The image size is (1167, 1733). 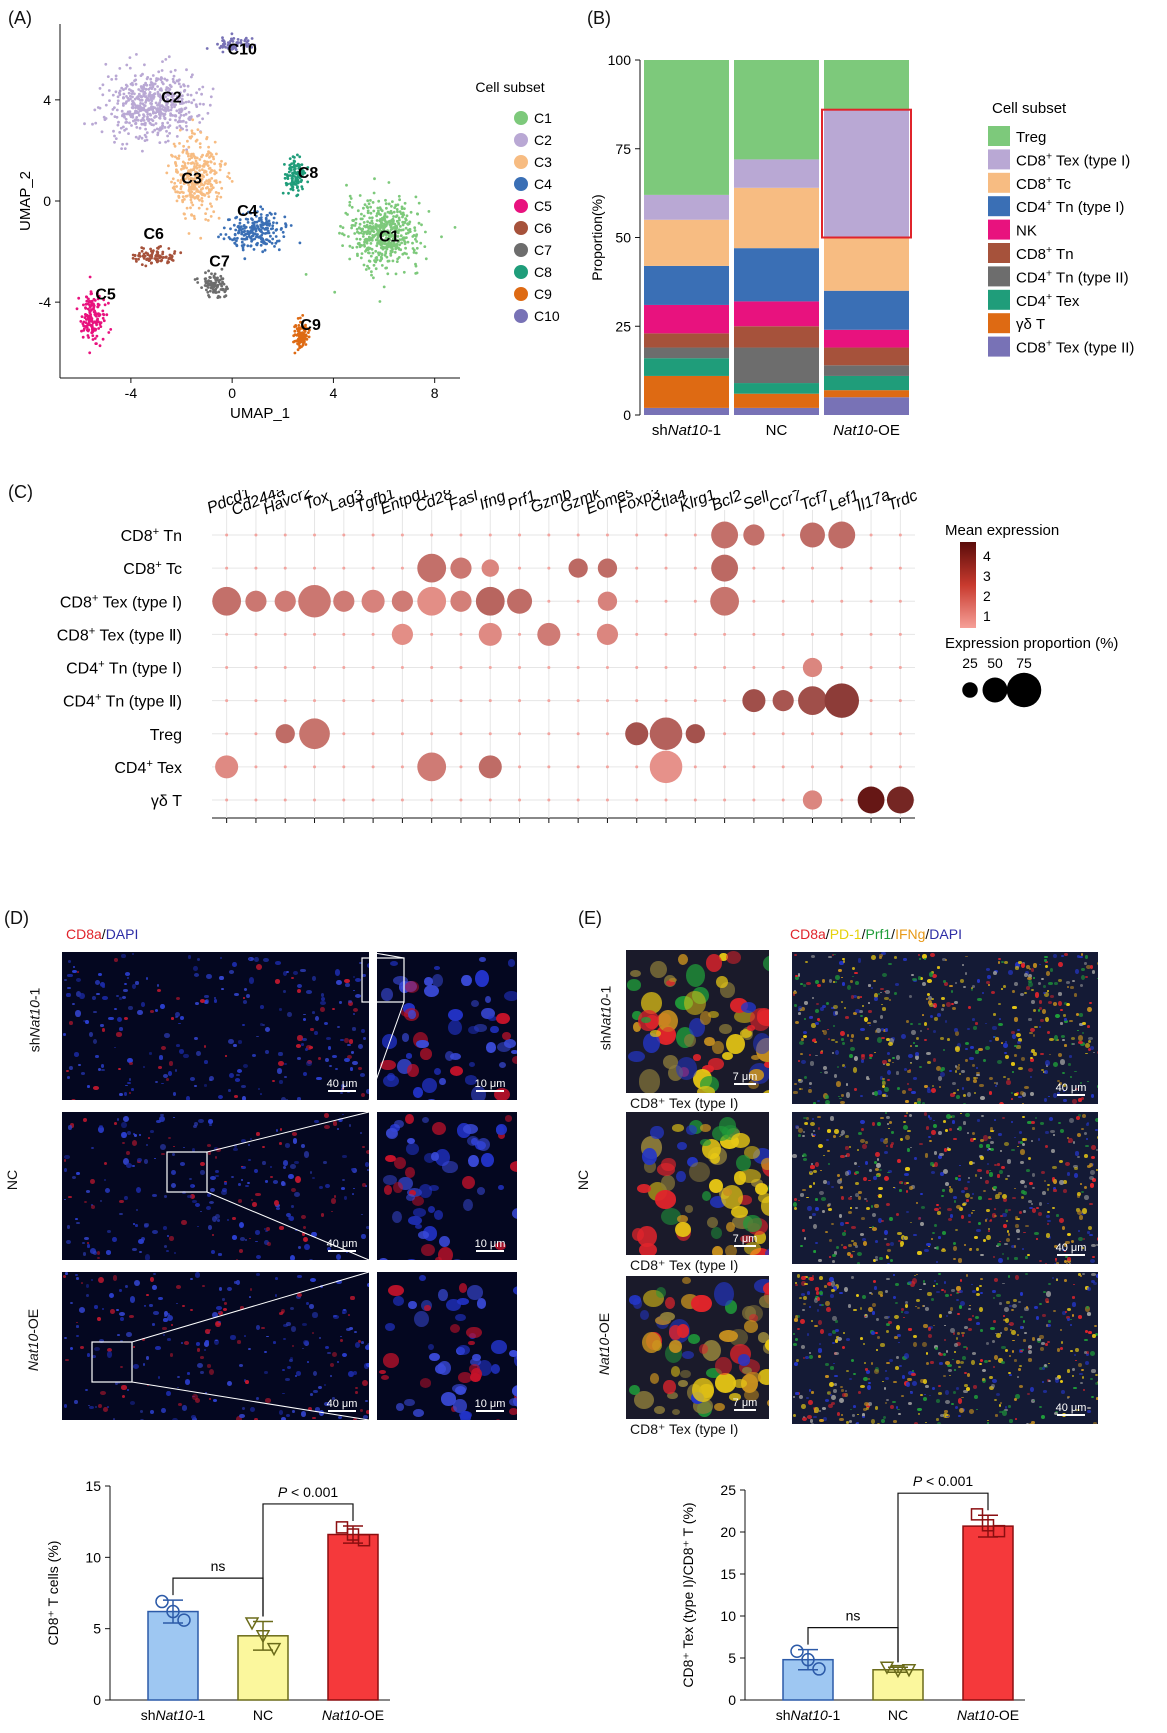 What do you see at coordinates (745, 1239) in the screenshot?
I see `scale-bar-label: 7 μm` at bounding box center [745, 1239].